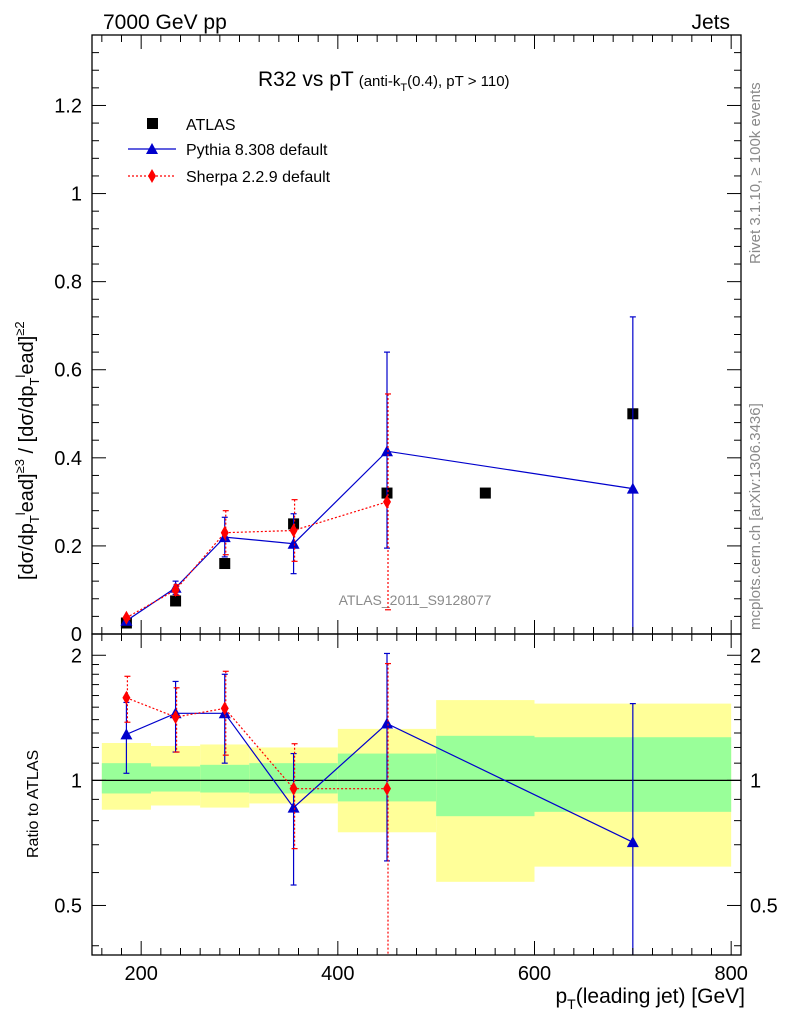  What do you see at coordinates (534, 974) in the screenshot?
I see `x-tick-label: 600` at bounding box center [534, 974].